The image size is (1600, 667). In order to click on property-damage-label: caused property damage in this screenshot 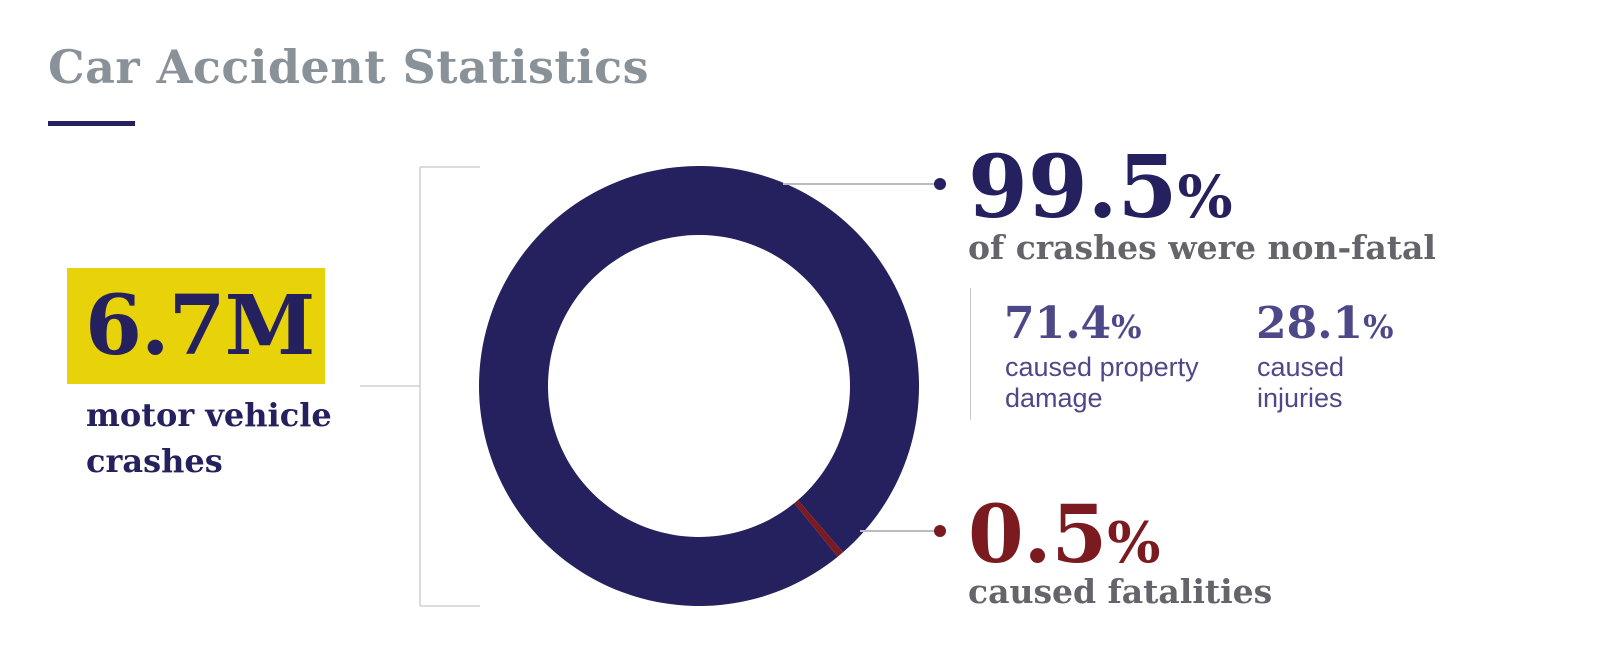, I will do `click(1102, 382)`.